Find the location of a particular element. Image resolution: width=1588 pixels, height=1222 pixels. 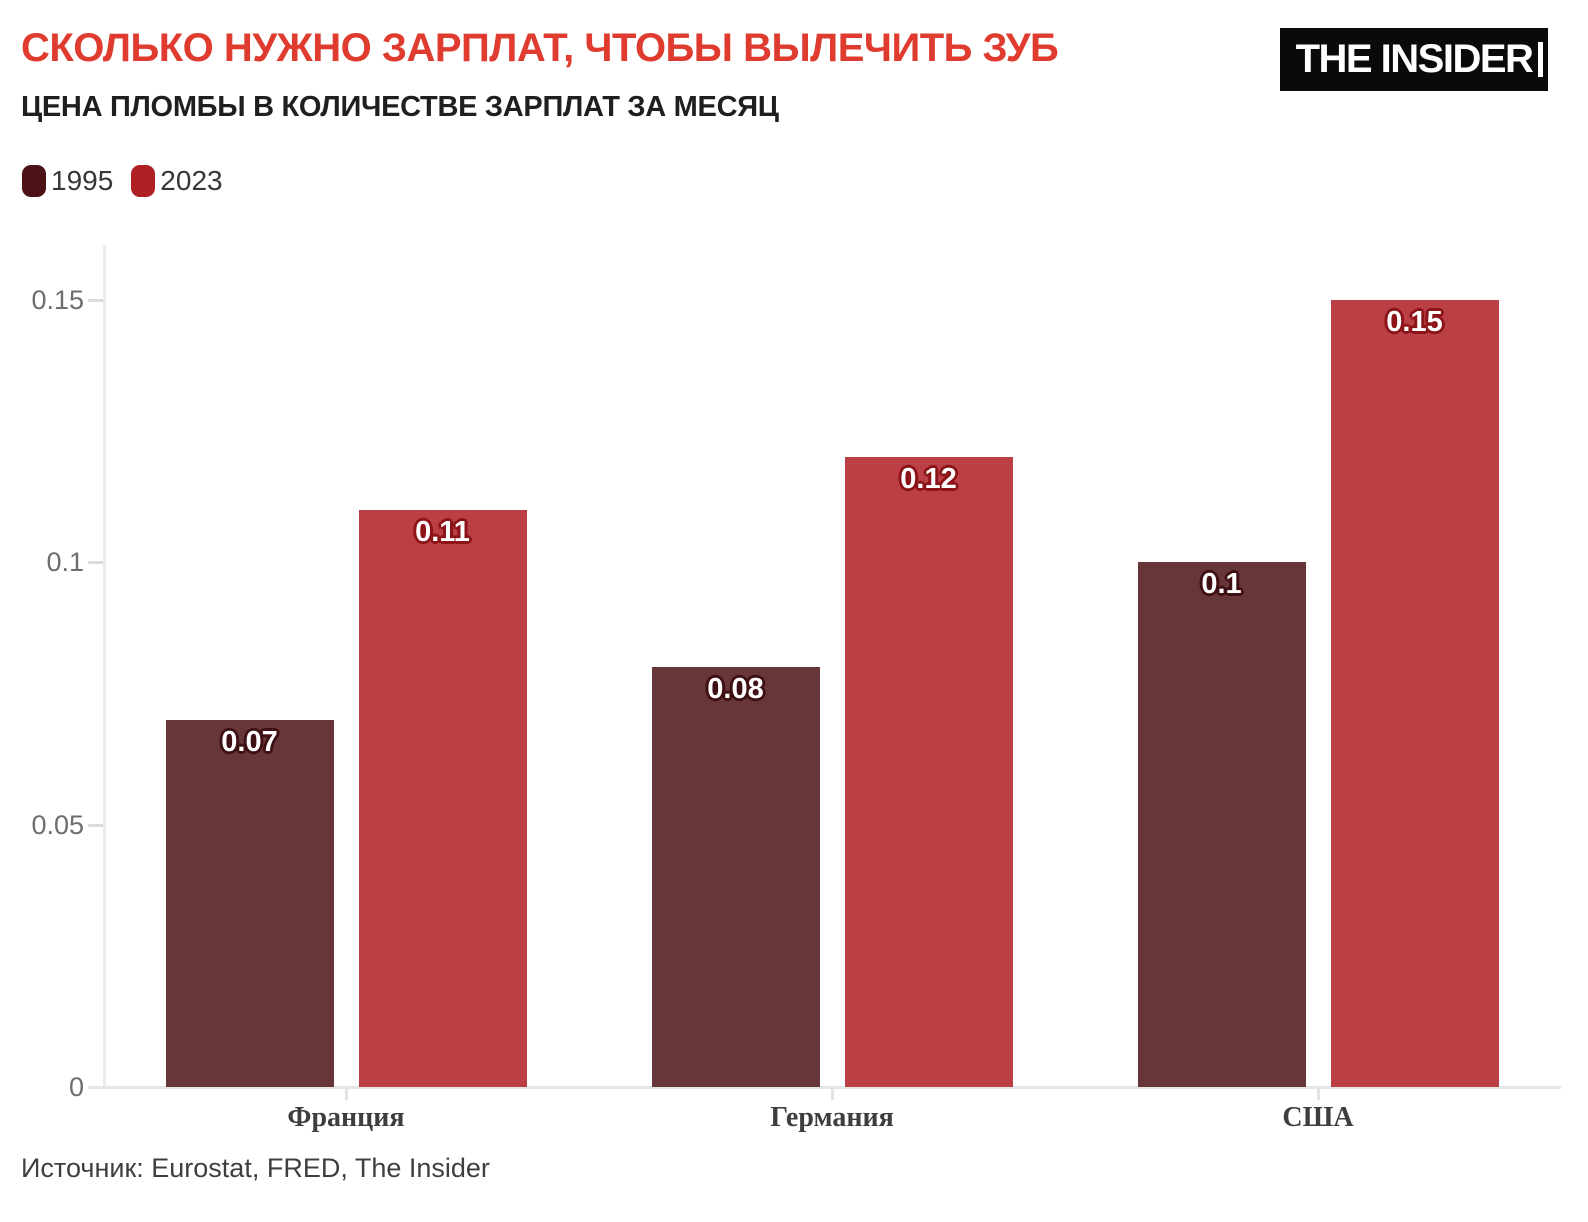

x-axis-label-Германия: Германия is located at coordinates (832, 1117).